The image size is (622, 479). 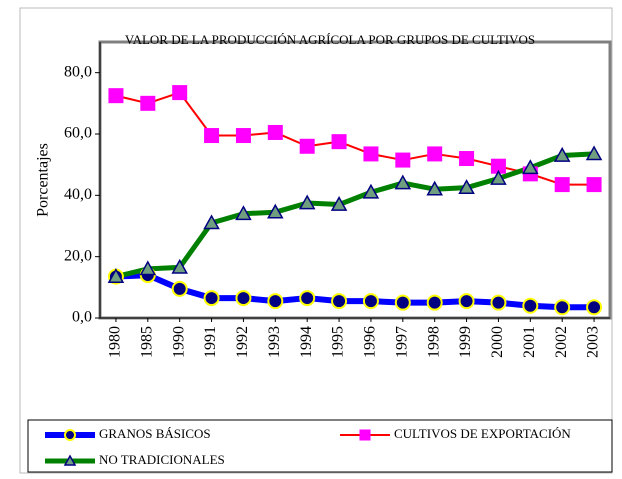 What do you see at coordinates (78, 71) in the screenshot?
I see `y-tick-label: 80,0` at bounding box center [78, 71].